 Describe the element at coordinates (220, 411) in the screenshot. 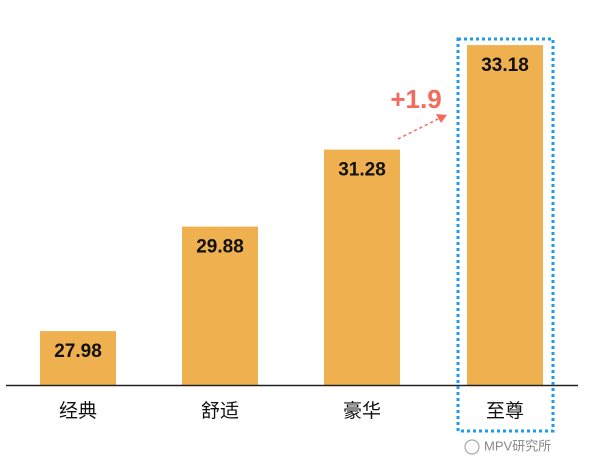

I see `x-tick-label: 舒适` at that location.